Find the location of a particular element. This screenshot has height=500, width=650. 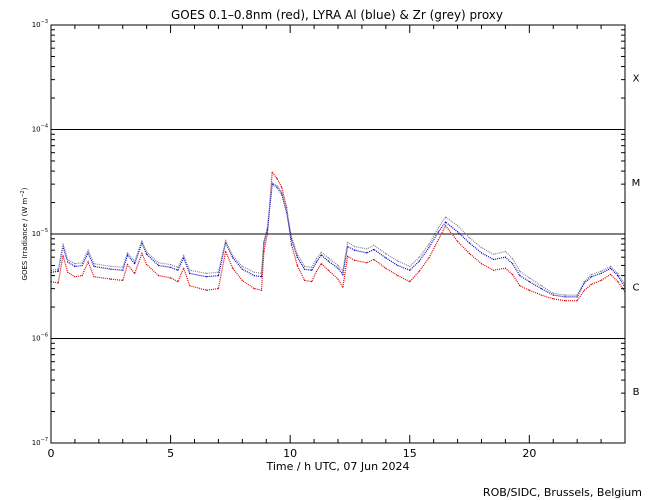

x-tick-label: 20 is located at coordinates (529, 453).